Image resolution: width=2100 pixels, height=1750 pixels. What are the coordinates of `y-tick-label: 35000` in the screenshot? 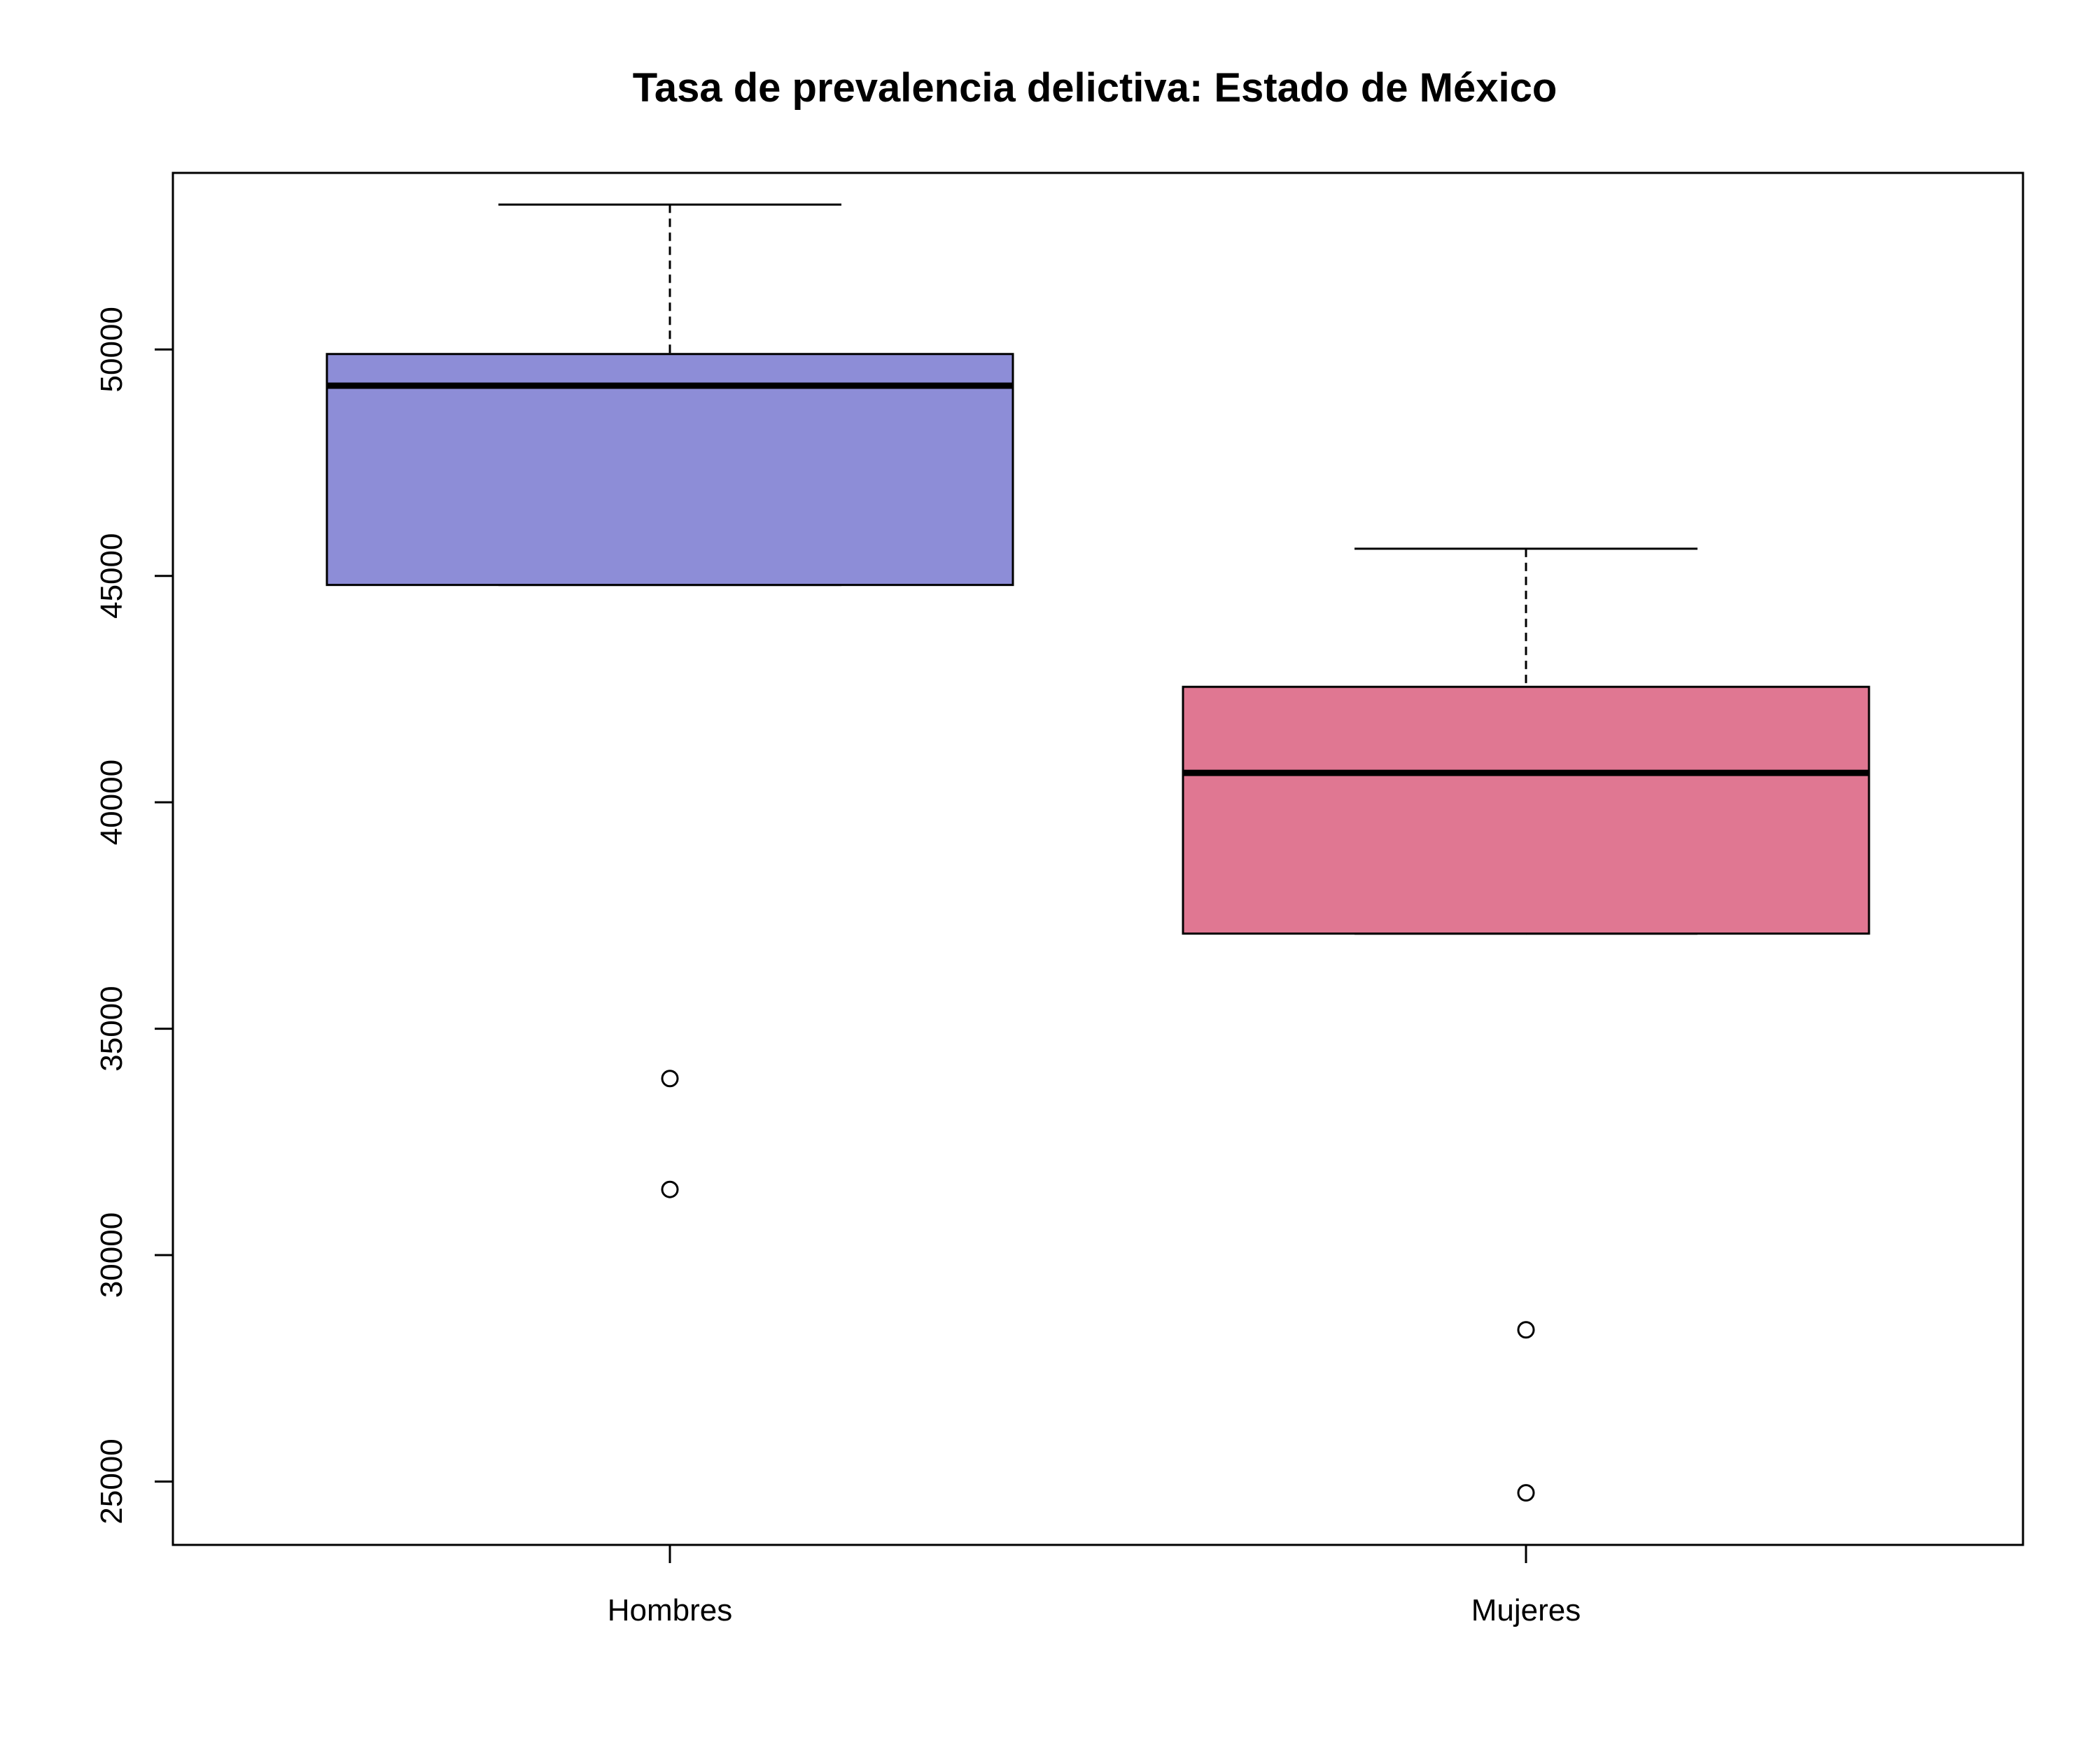 It's located at (111, 1028).